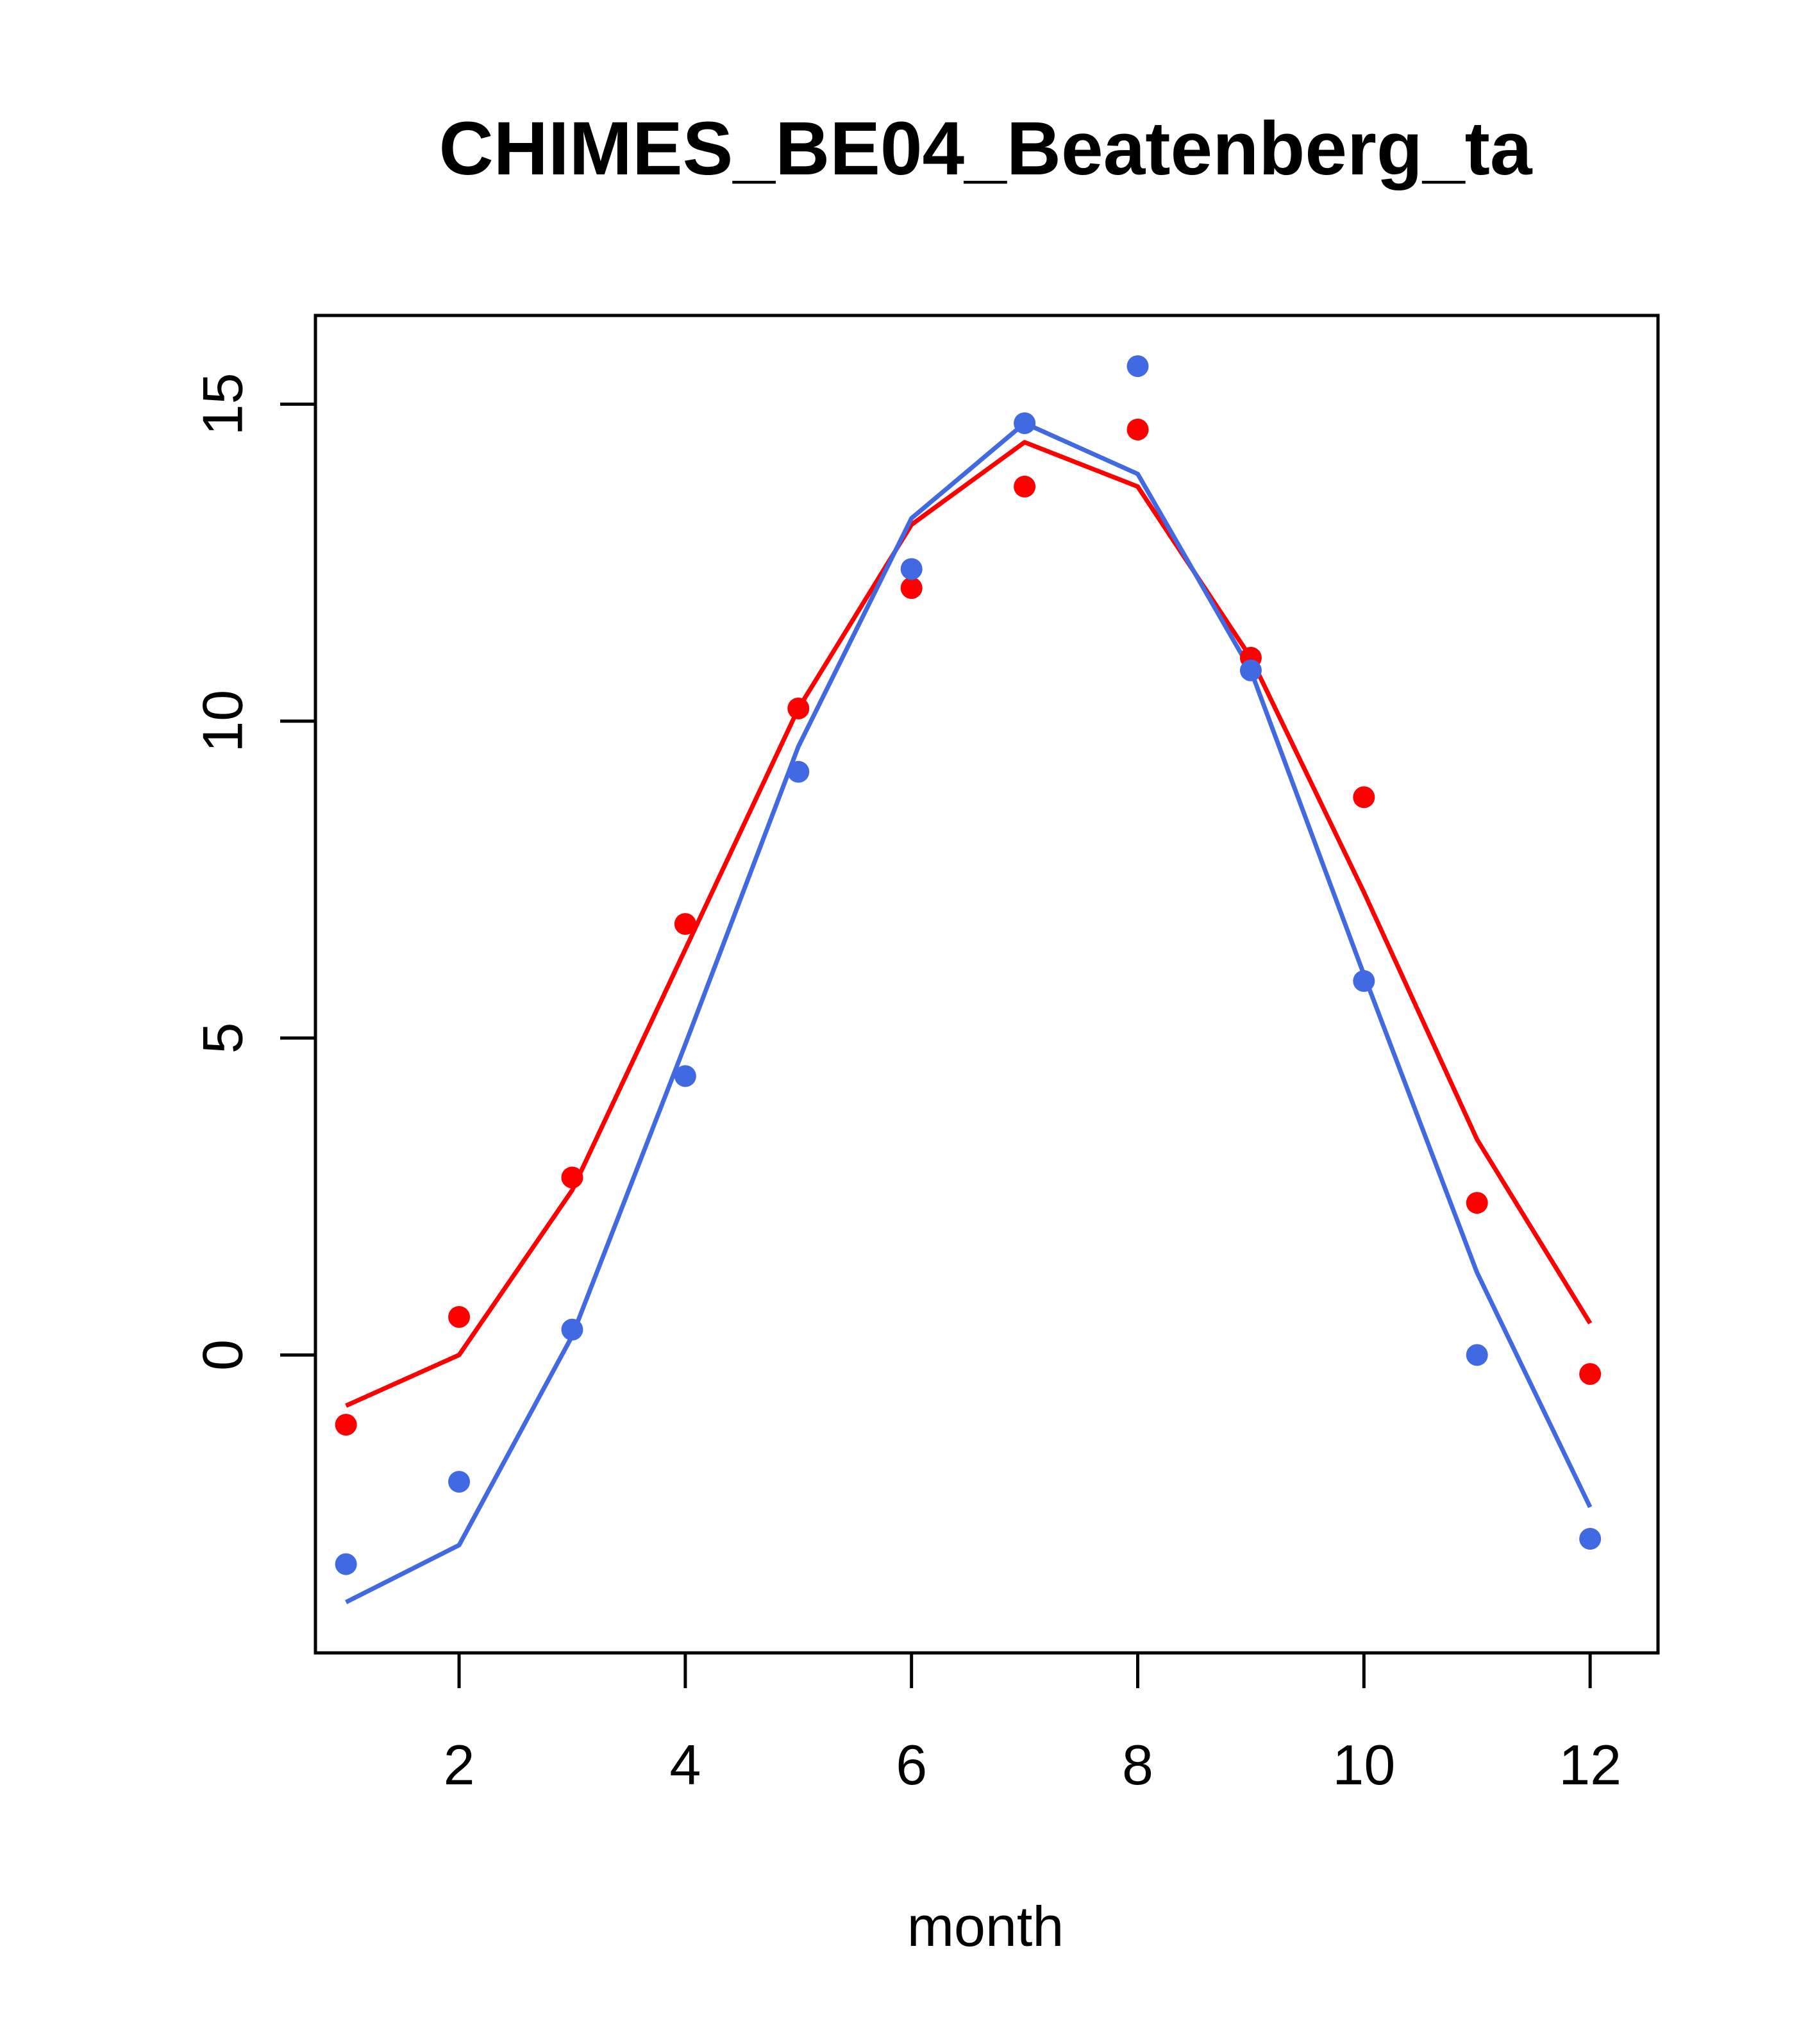 This screenshot has width=1817, height=2044. I want to click on x-tick-label: 8, so click(1137, 1765).